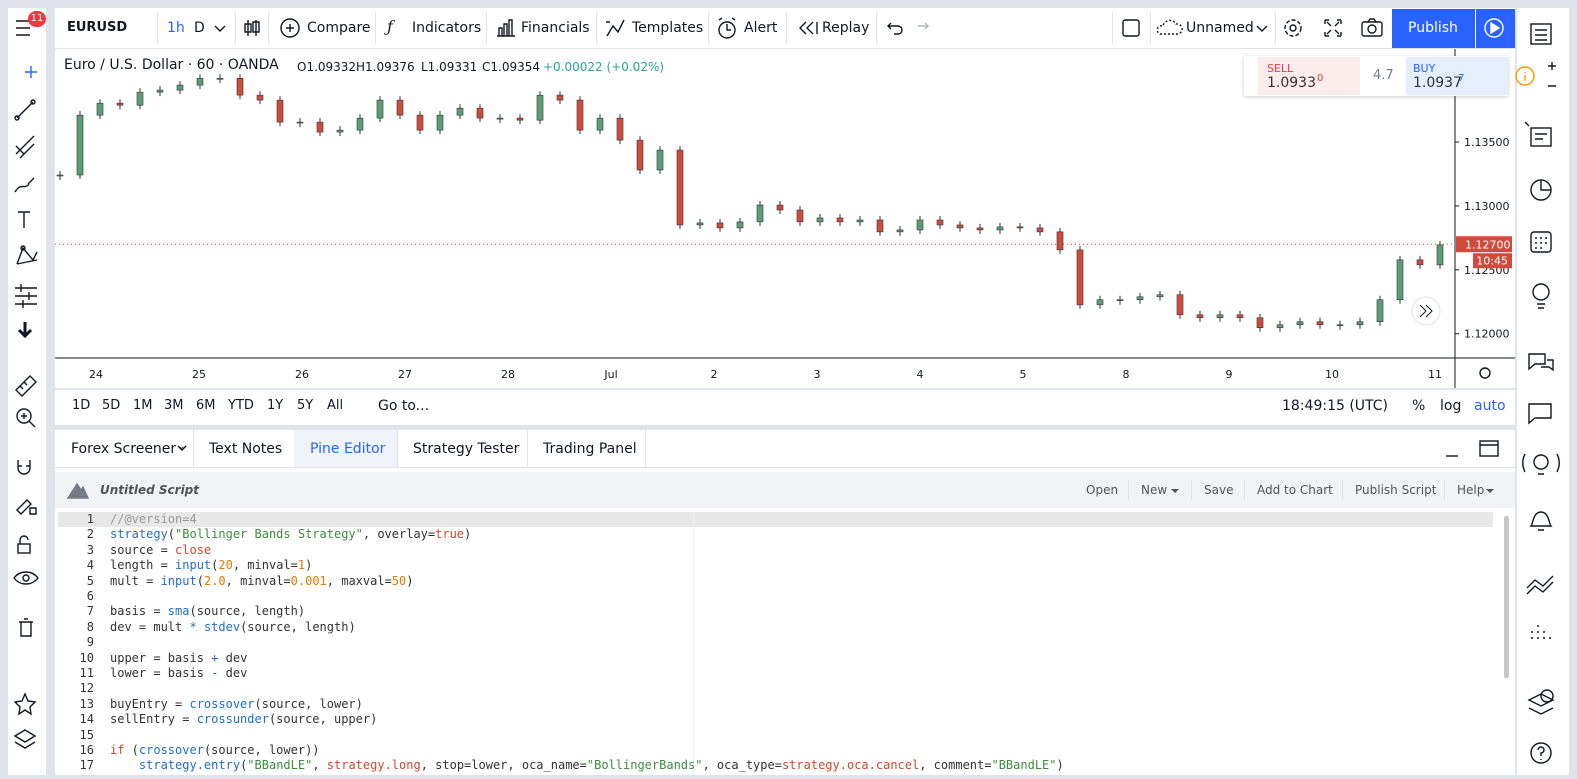 This screenshot has height=779, width=1577. What do you see at coordinates (1220, 28) in the screenshot?
I see `layout-name: Unnamed` at bounding box center [1220, 28].